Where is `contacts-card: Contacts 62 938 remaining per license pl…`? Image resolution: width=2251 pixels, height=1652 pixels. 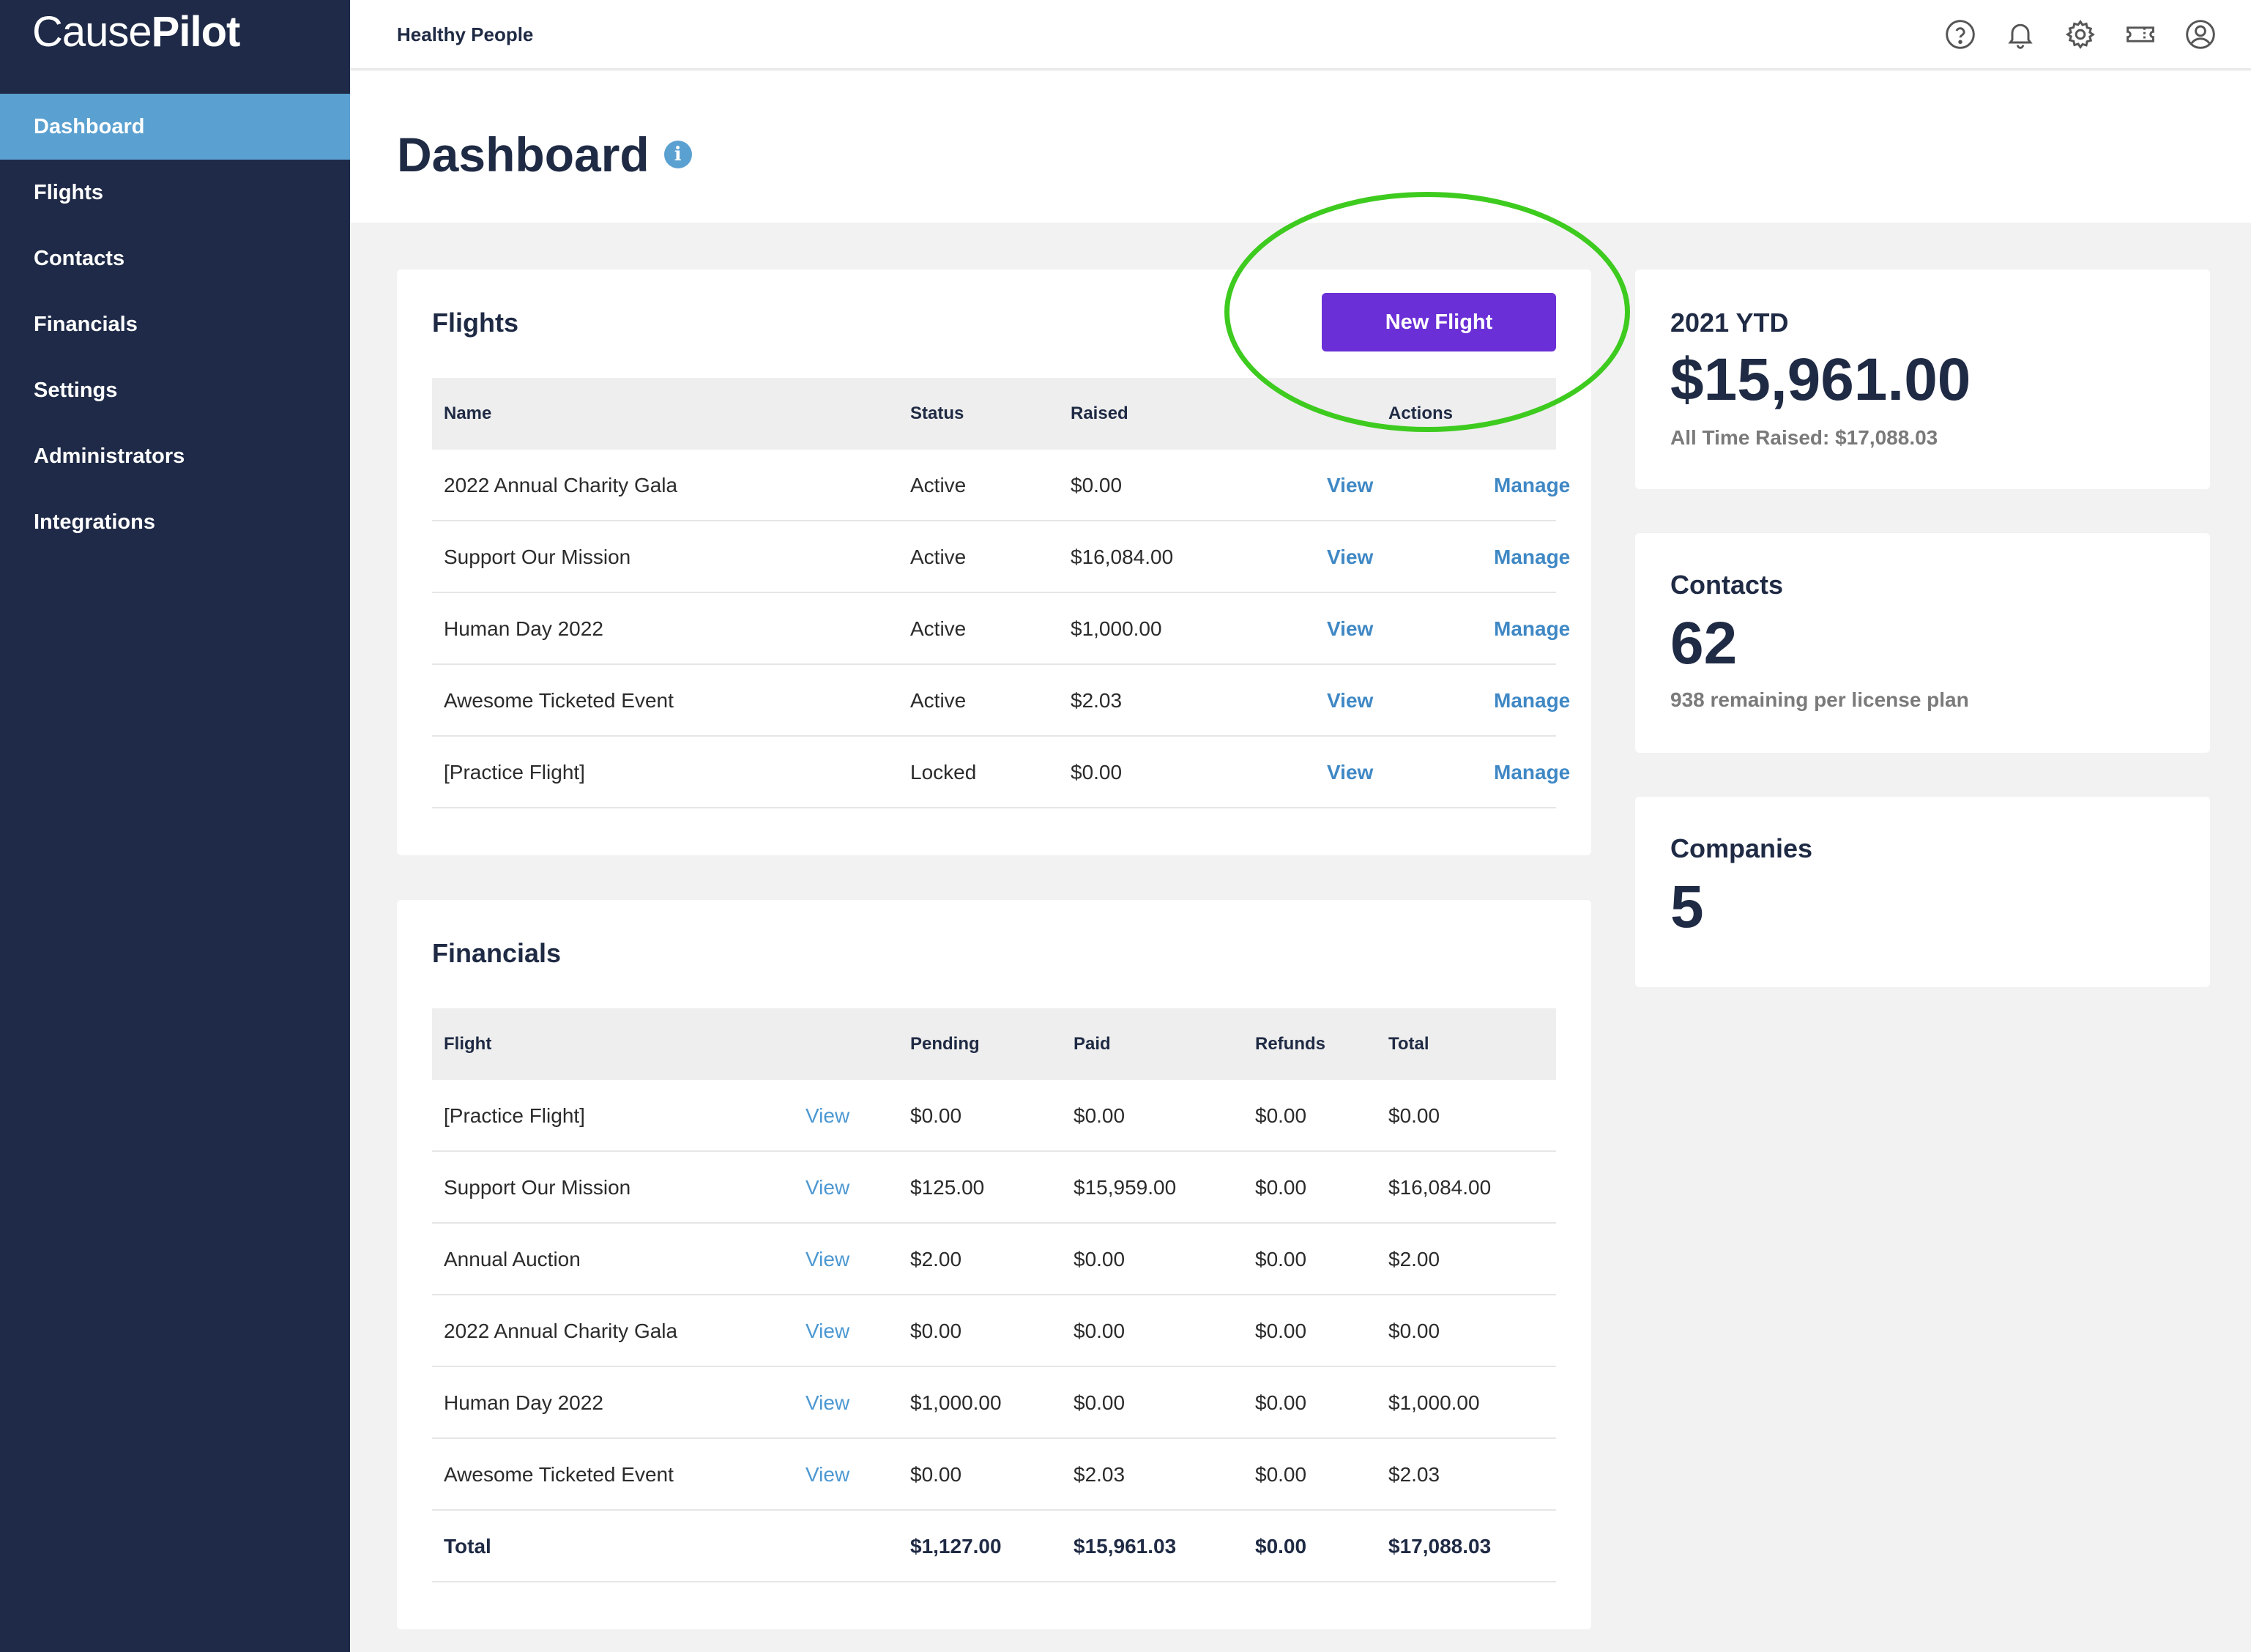
contacts-card: Contacts 62 938 remaining per license pl… is located at coordinates (1923, 643).